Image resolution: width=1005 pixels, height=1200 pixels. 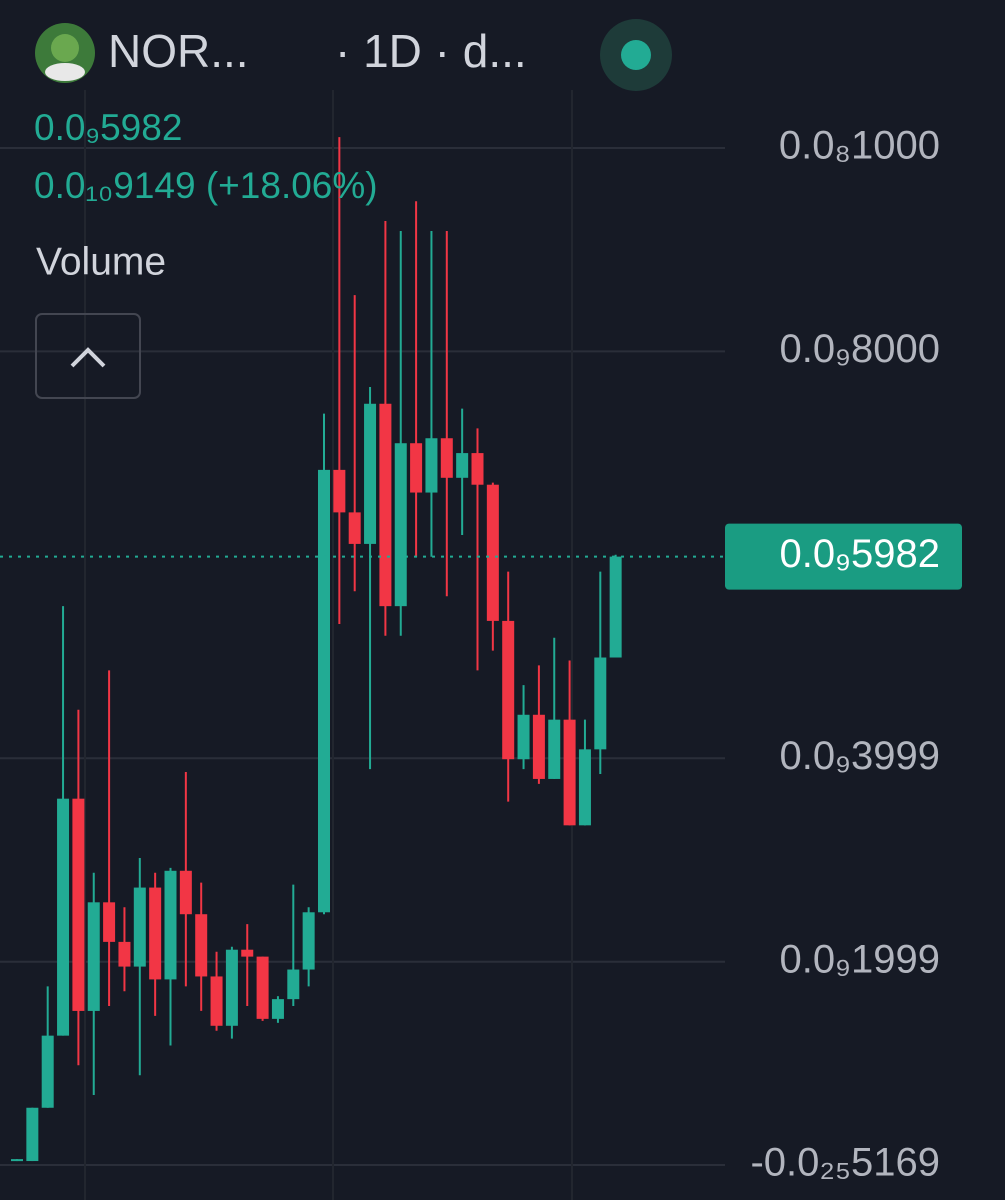 I want to click on legend-change: 0.0₁₀9149 (+18.06%), so click(x=206, y=185).